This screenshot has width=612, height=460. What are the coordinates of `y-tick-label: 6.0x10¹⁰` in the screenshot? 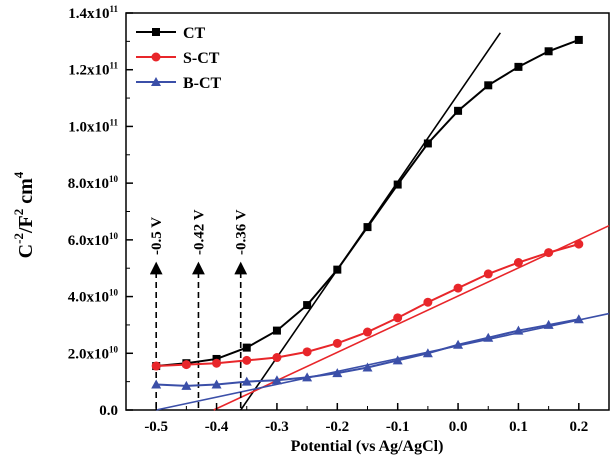 It's located at (93, 240).